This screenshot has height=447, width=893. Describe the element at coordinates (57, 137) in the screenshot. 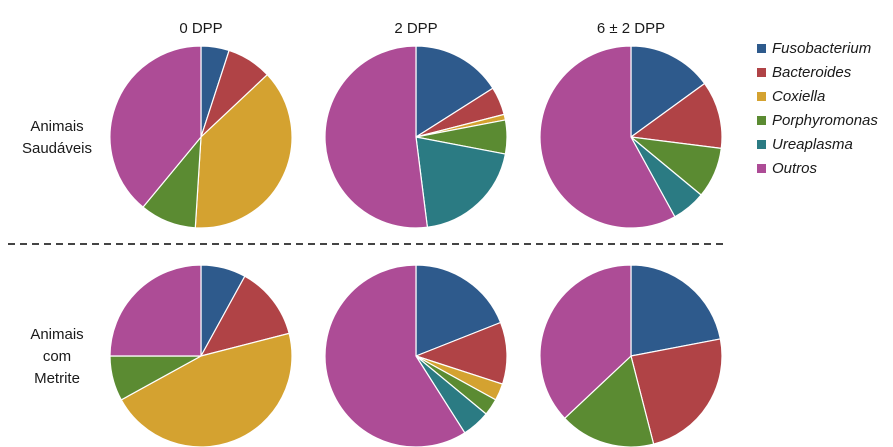

I see `row-label: Animais Saudáveis` at that location.